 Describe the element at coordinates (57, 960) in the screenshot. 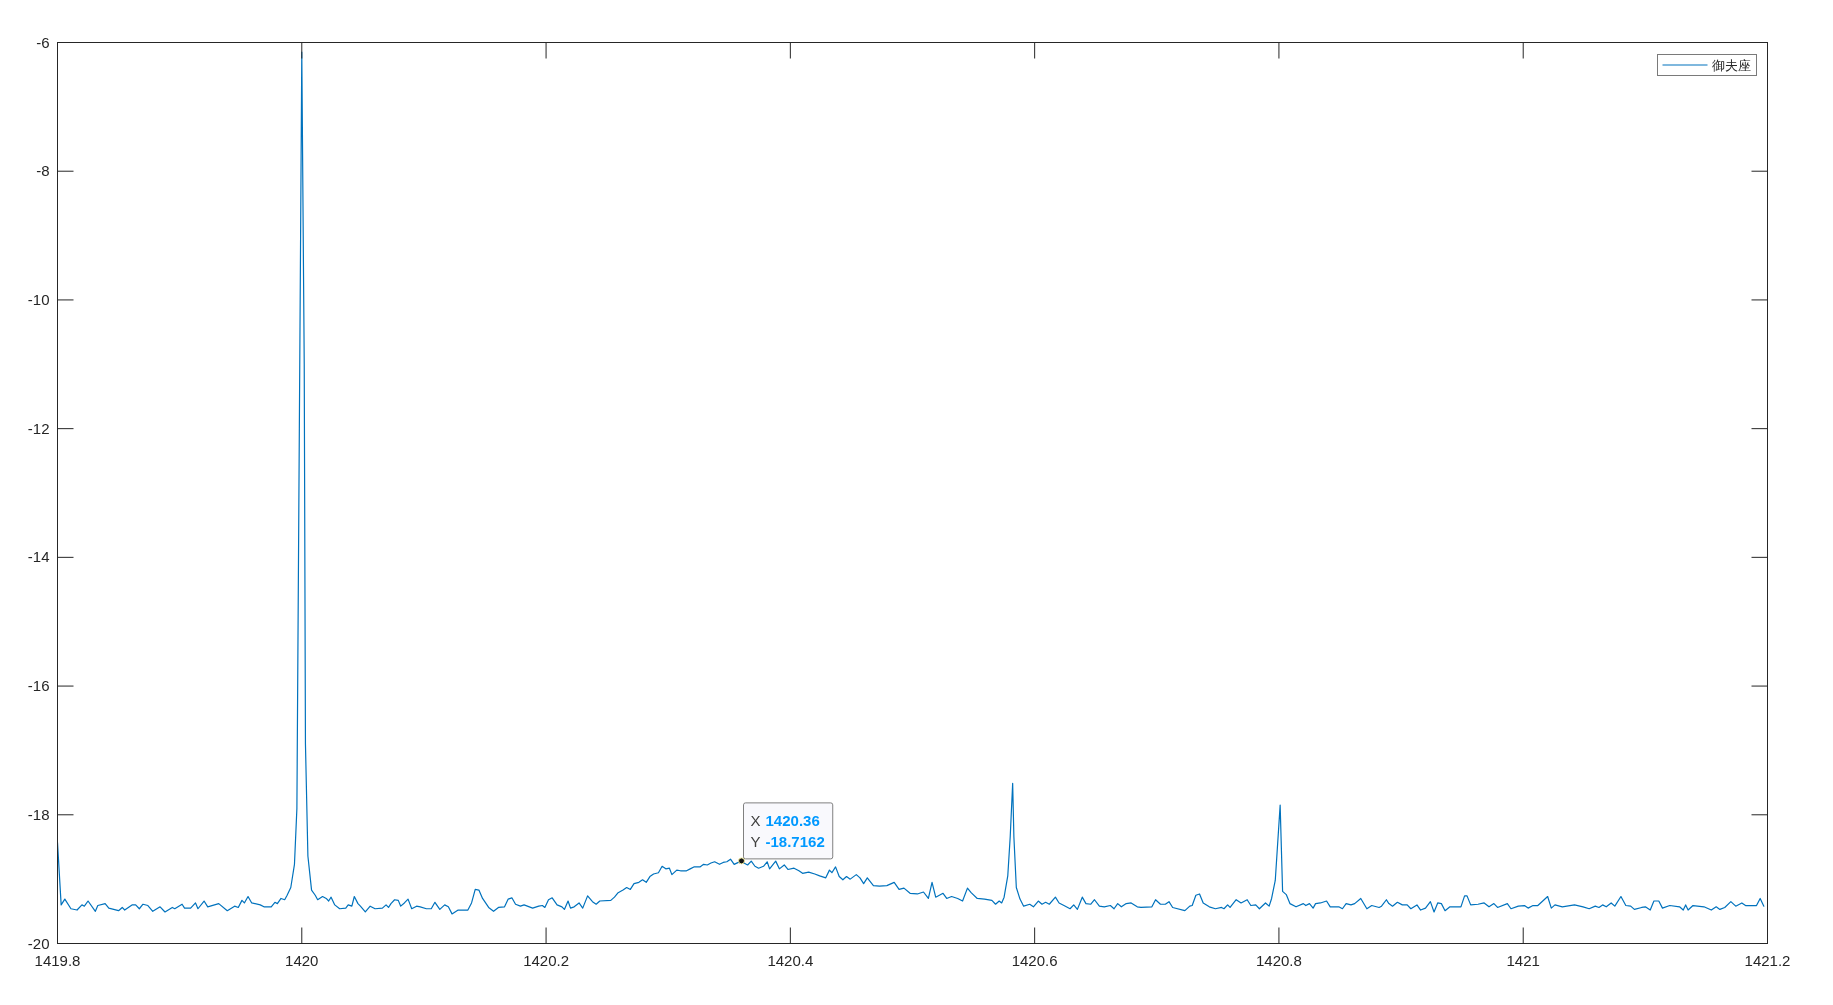

I see `x-tick-label: 1419.8` at that location.